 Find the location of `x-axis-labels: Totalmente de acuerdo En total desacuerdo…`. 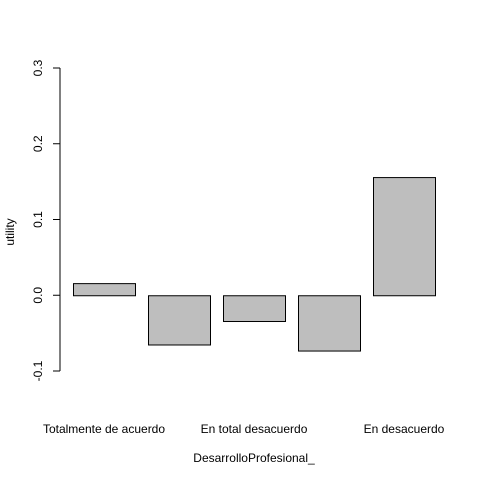

x-axis-labels: Totalmente de acuerdo En total desacuerdo… is located at coordinates (244, 429).